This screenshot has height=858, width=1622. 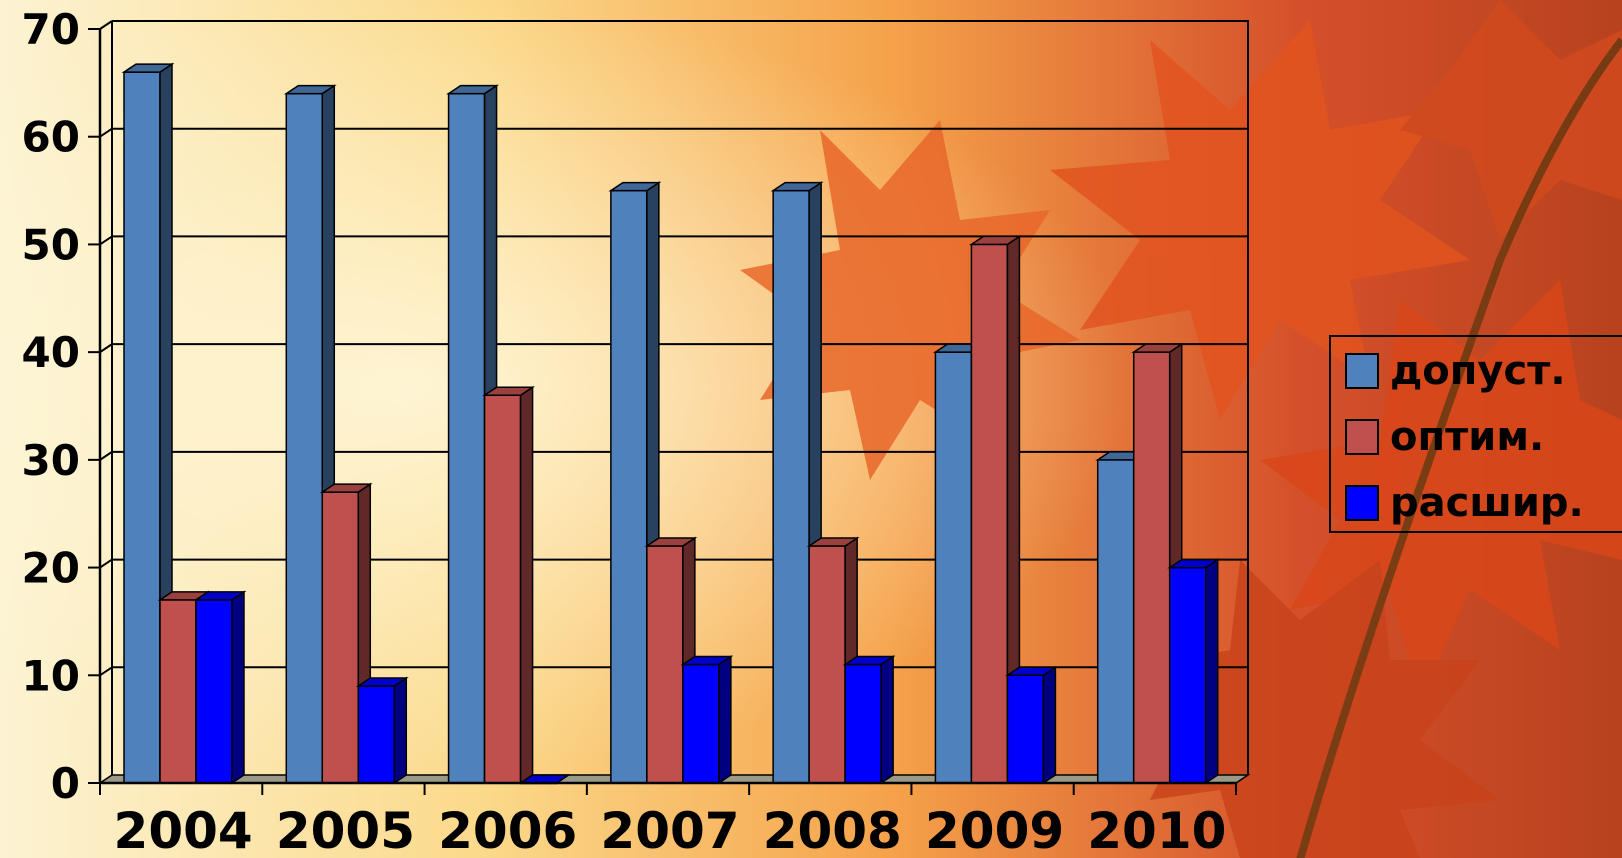 I want to click on legend-label: допуст., so click(x=1478, y=371).